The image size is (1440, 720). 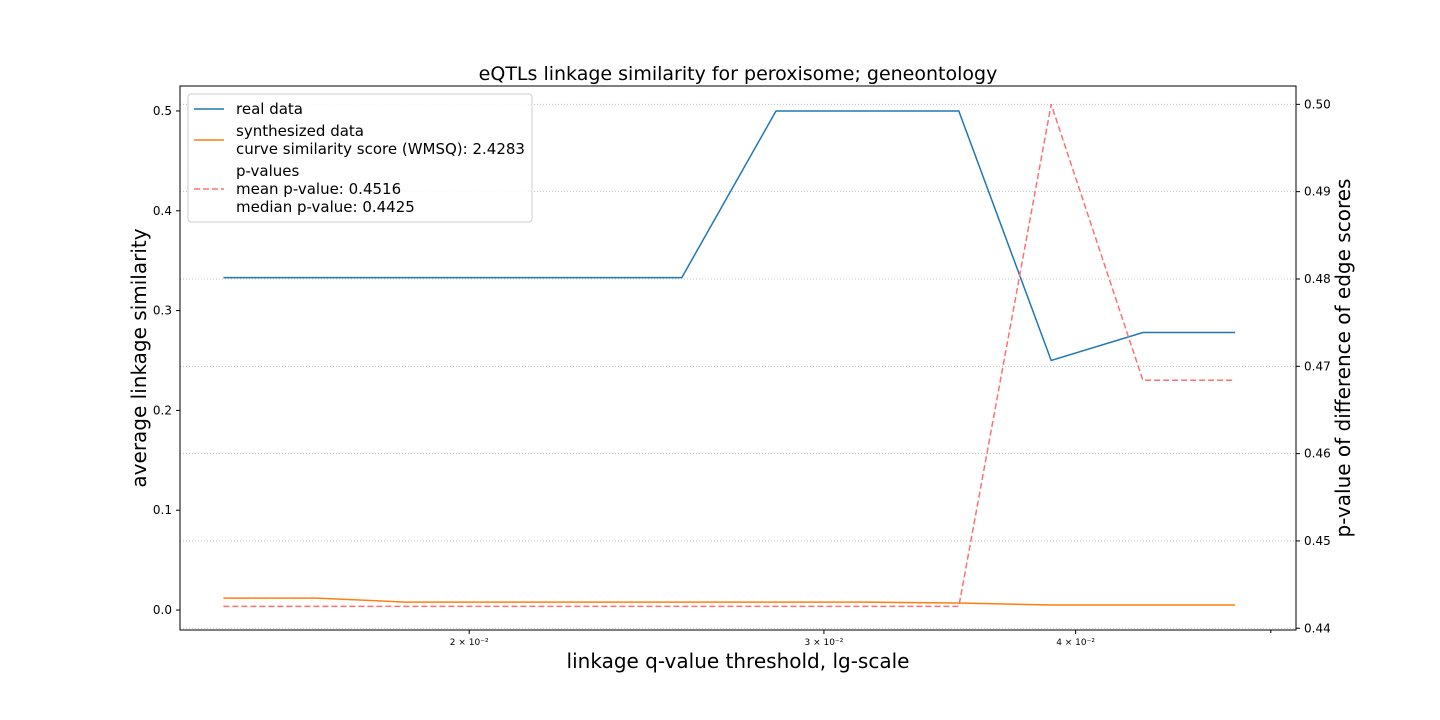 What do you see at coordinates (1317, 628) in the screenshot?
I see `y2-tick-label: 0.44` at bounding box center [1317, 628].